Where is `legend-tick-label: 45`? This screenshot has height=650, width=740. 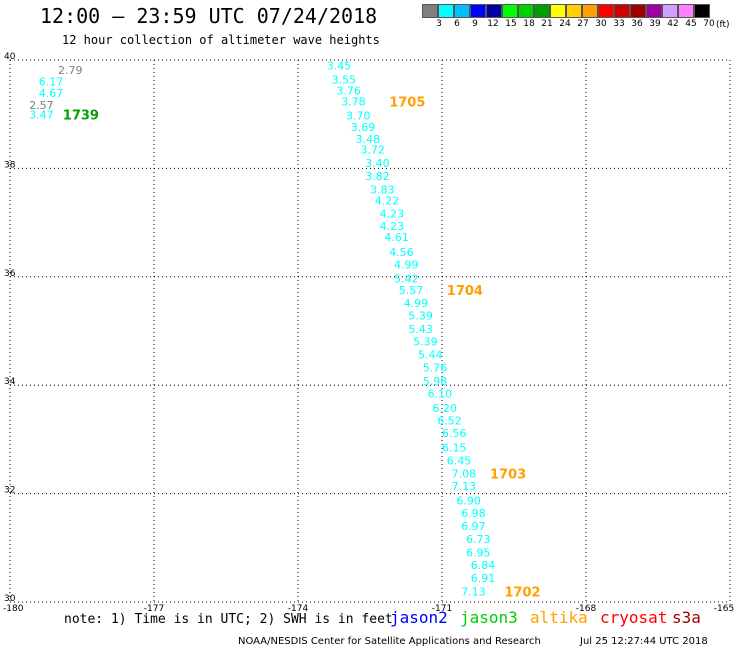
legend-tick-label: 45 is located at coordinates (691, 24).